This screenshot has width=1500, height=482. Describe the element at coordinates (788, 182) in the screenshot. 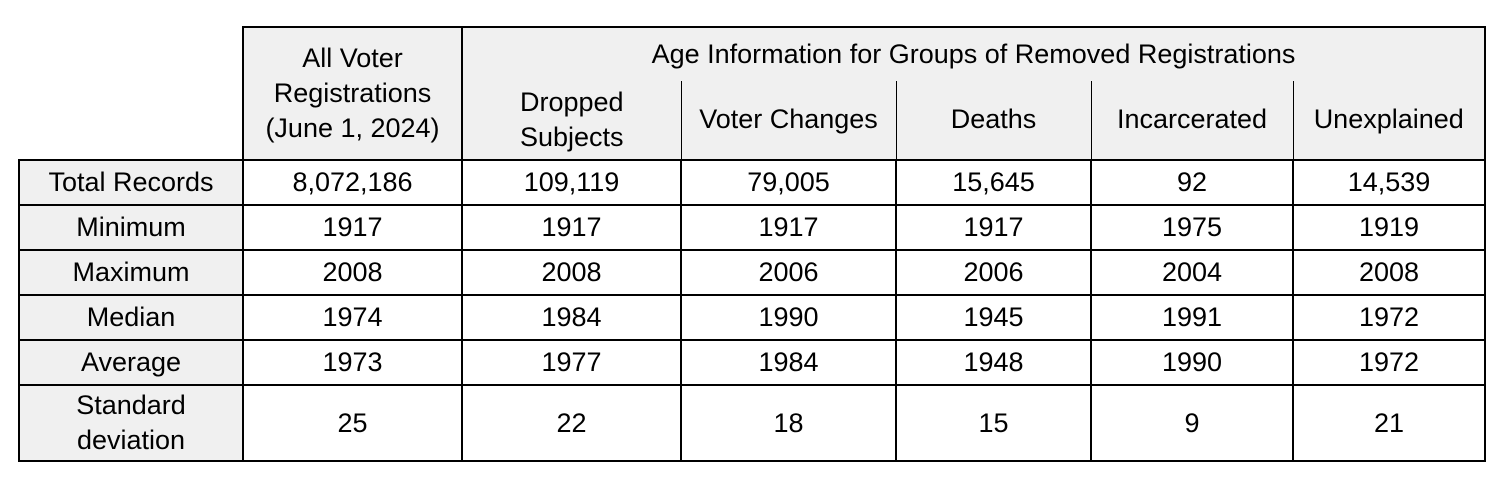

I see `value-cell: 79,005` at that location.